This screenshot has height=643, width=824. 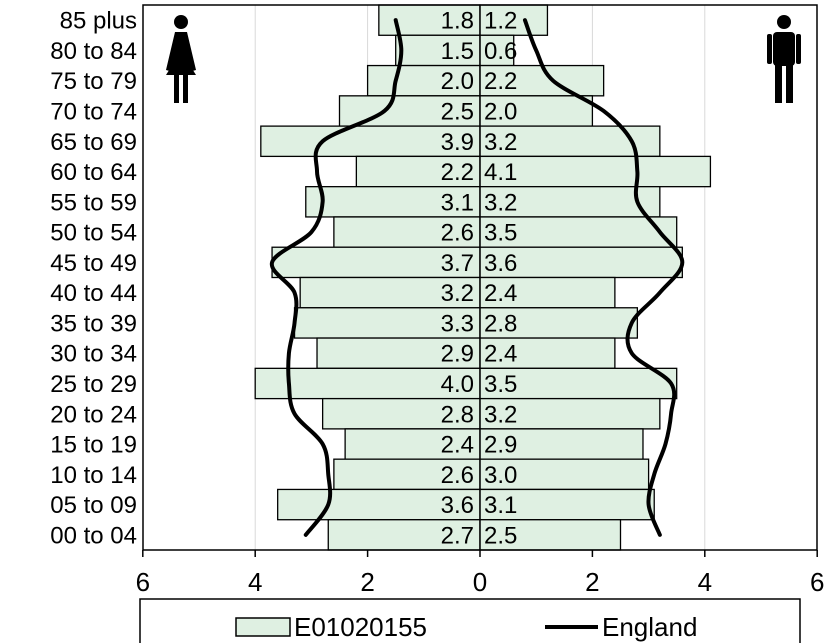 I want to click on age-label: 00 to 04, so click(x=93, y=535).